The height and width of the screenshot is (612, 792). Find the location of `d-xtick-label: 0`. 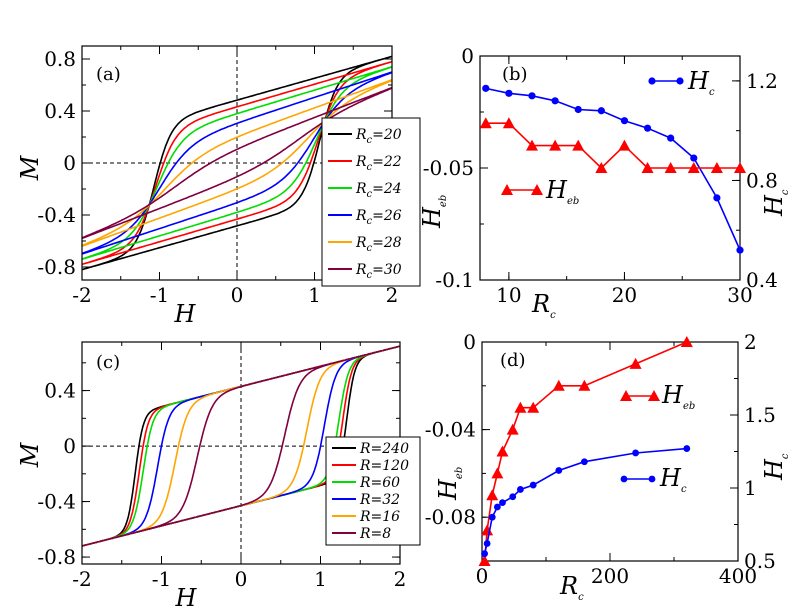

d-xtick-label: 0 is located at coordinates (482, 576).